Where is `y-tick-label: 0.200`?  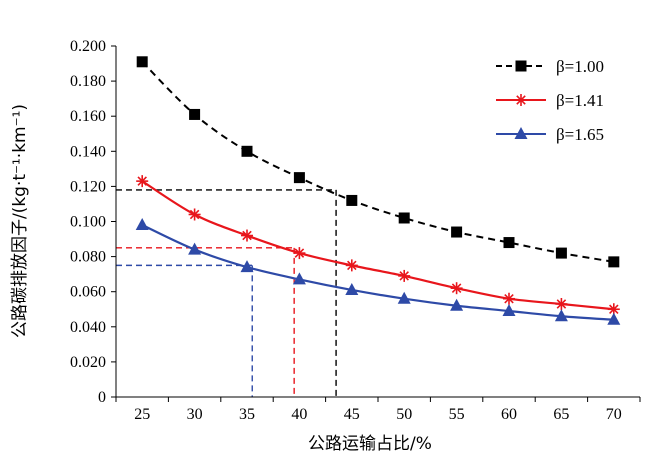 y-tick-label: 0.200 is located at coordinates (88, 46).